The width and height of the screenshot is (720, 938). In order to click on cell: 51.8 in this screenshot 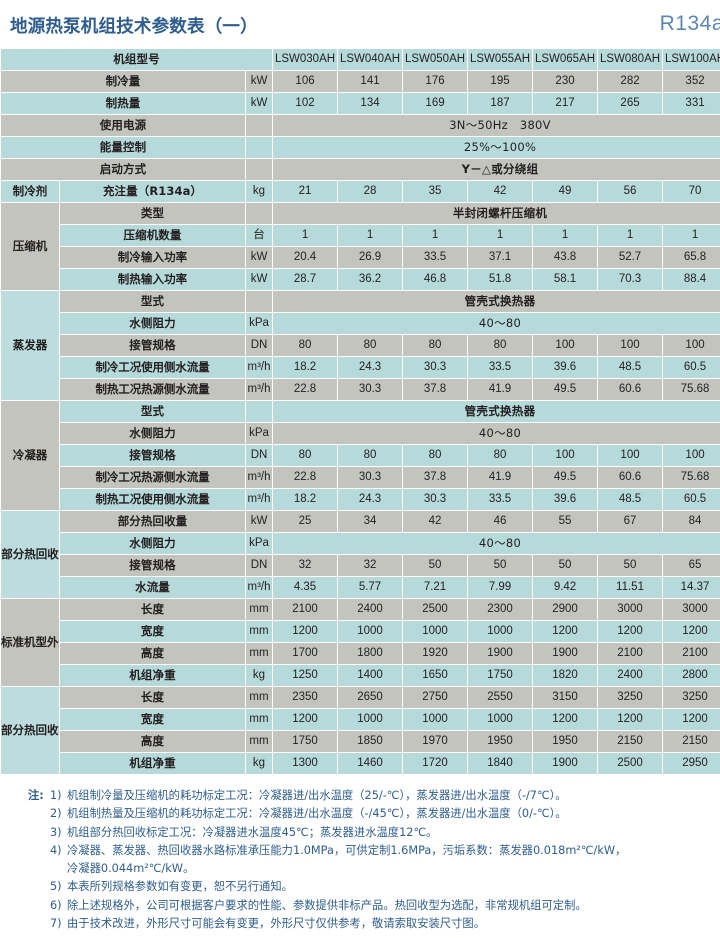, I will do `click(500, 279)`.